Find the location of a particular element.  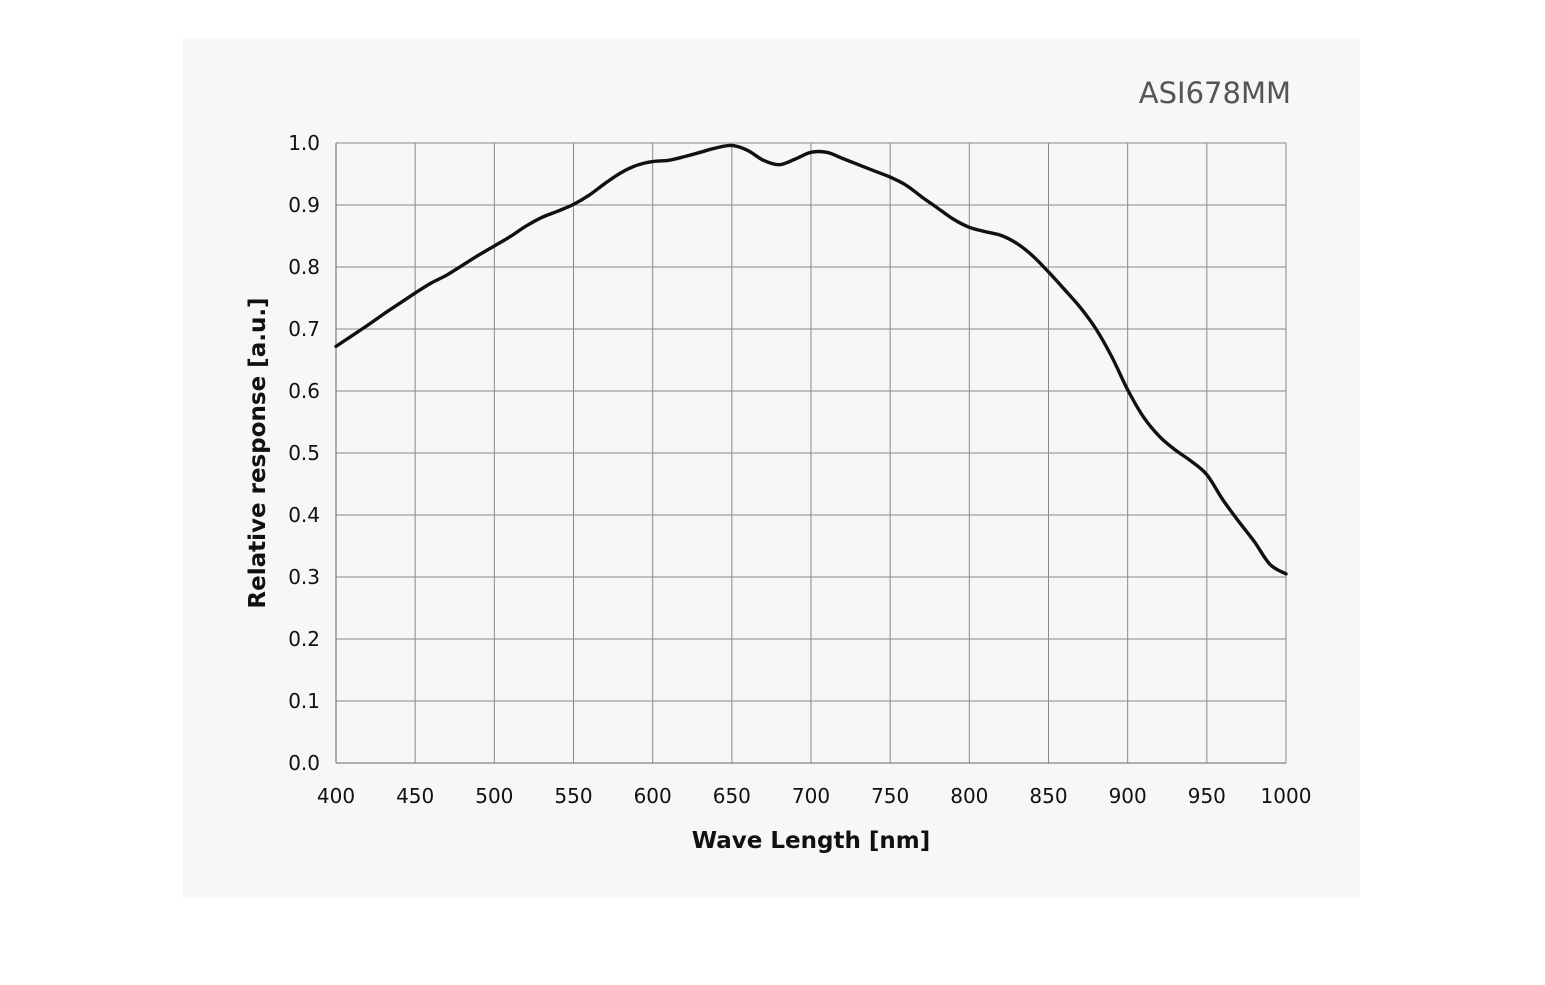

chart-title: ASI678MM is located at coordinates (1215, 93).